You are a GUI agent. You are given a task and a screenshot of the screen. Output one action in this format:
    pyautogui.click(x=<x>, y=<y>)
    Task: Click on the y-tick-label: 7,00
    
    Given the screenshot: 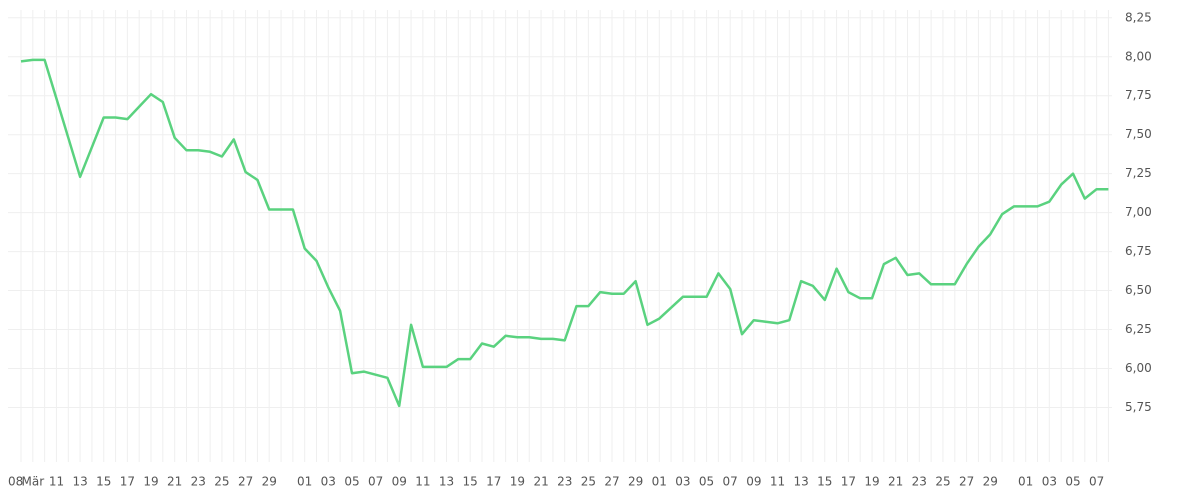 What is the action you would take?
    pyautogui.click(x=1138, y=212)
    